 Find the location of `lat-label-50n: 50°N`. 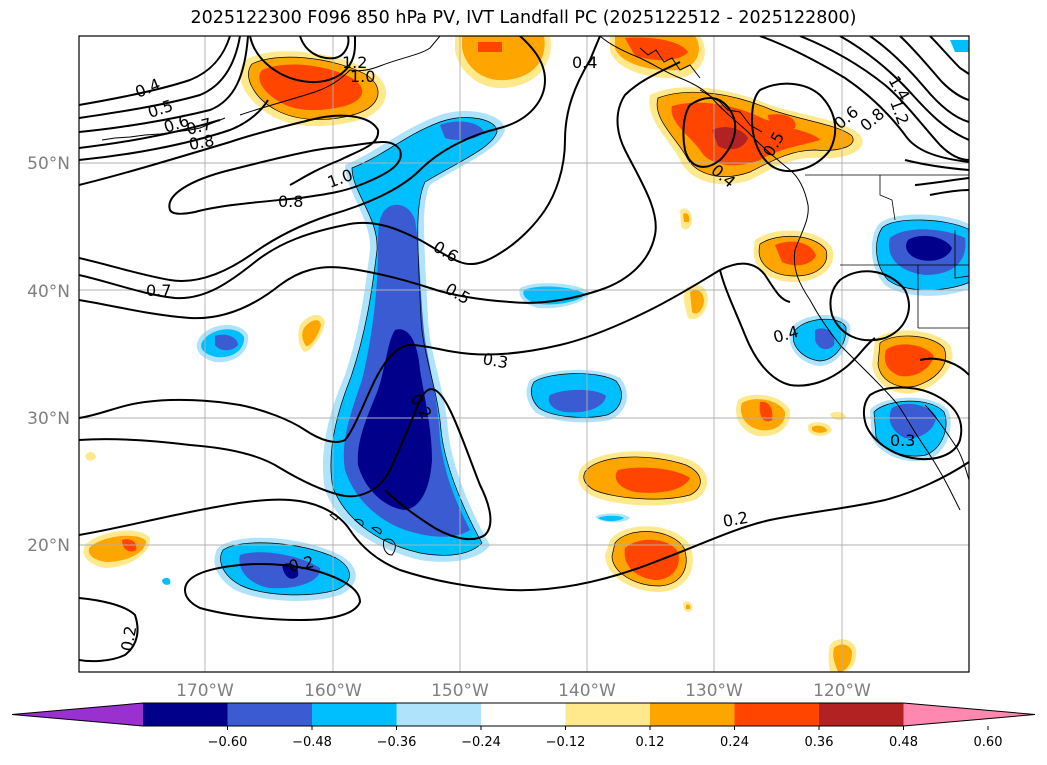

lat-label-50n: 50°N is located at coordinates (48, 164).